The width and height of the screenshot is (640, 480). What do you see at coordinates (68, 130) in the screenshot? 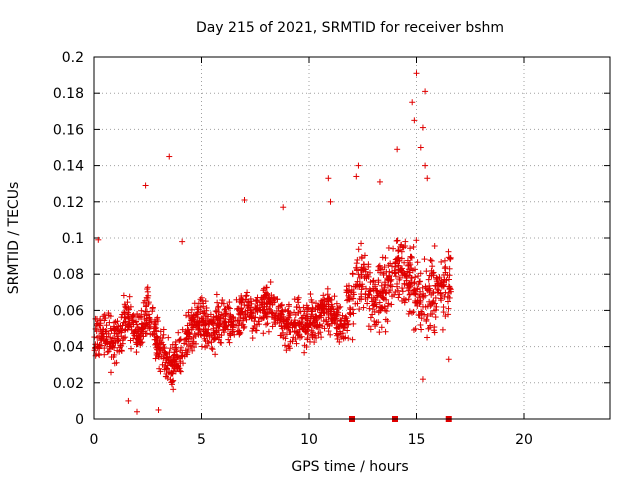
I see `y-tick-label: 0.16` at bounding box center [68, 130].